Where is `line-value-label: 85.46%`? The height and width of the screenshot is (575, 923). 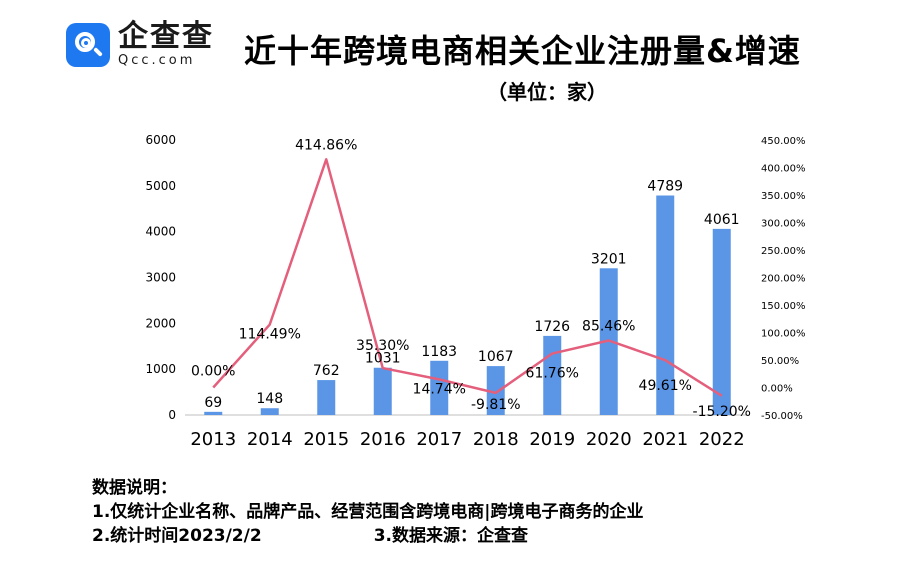 line-value-label: 85.46% is located at coordinates (608, 326).